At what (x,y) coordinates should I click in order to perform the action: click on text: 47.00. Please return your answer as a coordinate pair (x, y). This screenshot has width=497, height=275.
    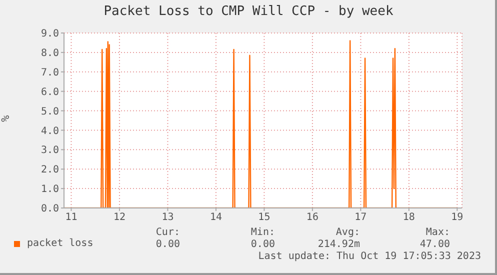
    Looking at the image, I should click on (434, 244).